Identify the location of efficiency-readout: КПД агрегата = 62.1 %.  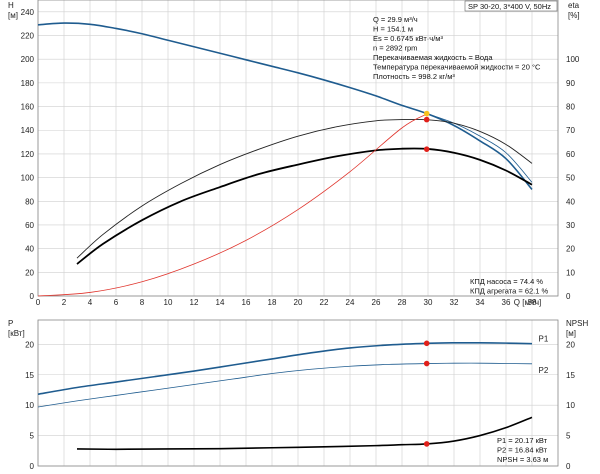
(509, 291).